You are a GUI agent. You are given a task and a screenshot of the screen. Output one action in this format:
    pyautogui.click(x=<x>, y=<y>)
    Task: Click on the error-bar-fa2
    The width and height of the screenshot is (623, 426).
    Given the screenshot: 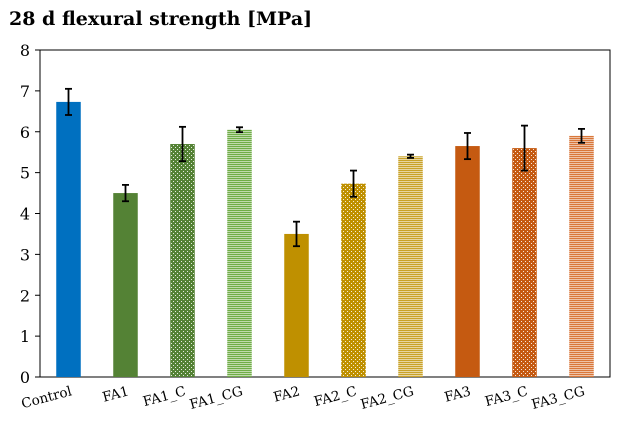 What is the action you would take?
    pyautogui.click(x=296, y=234)
    